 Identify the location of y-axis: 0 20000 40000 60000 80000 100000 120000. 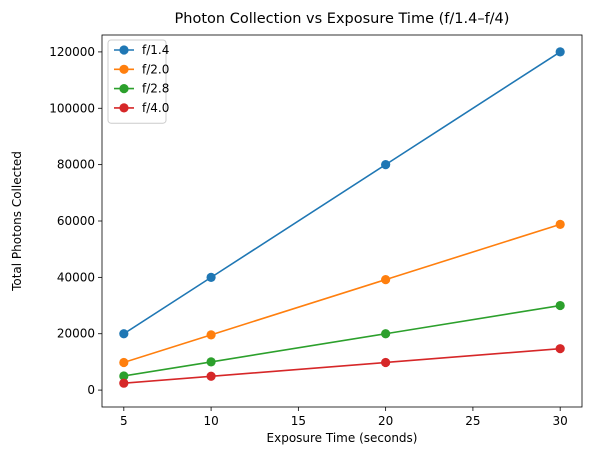
(75, 221).